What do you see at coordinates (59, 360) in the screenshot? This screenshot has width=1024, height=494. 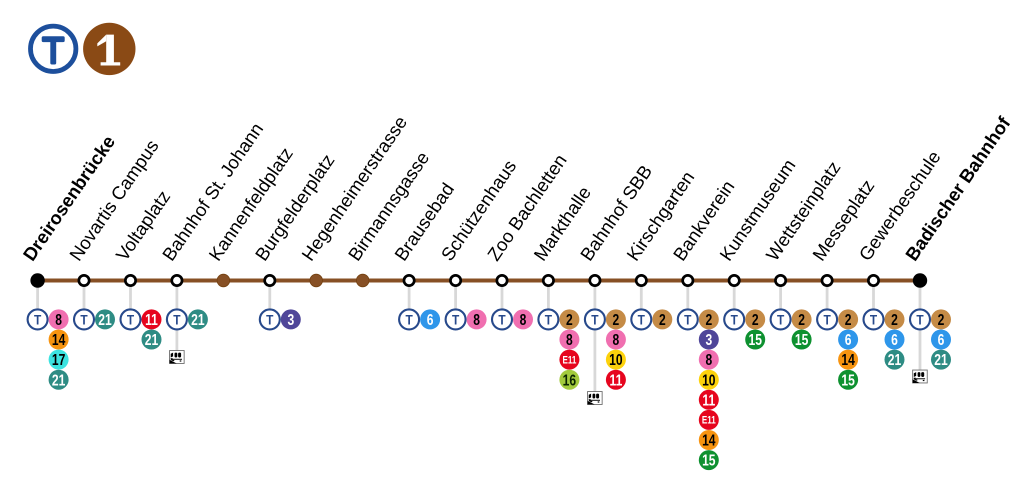 I see `svg-text: 17` at bounding box center [59, 360].